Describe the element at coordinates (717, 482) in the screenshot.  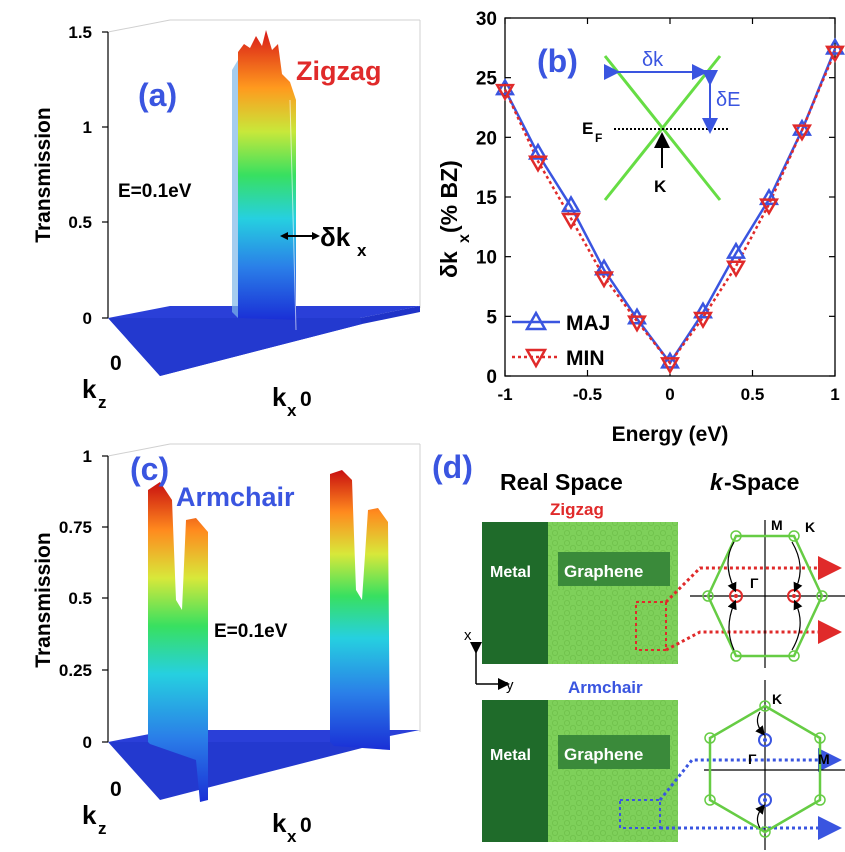
I see `k-space-title-k: k` at that location.